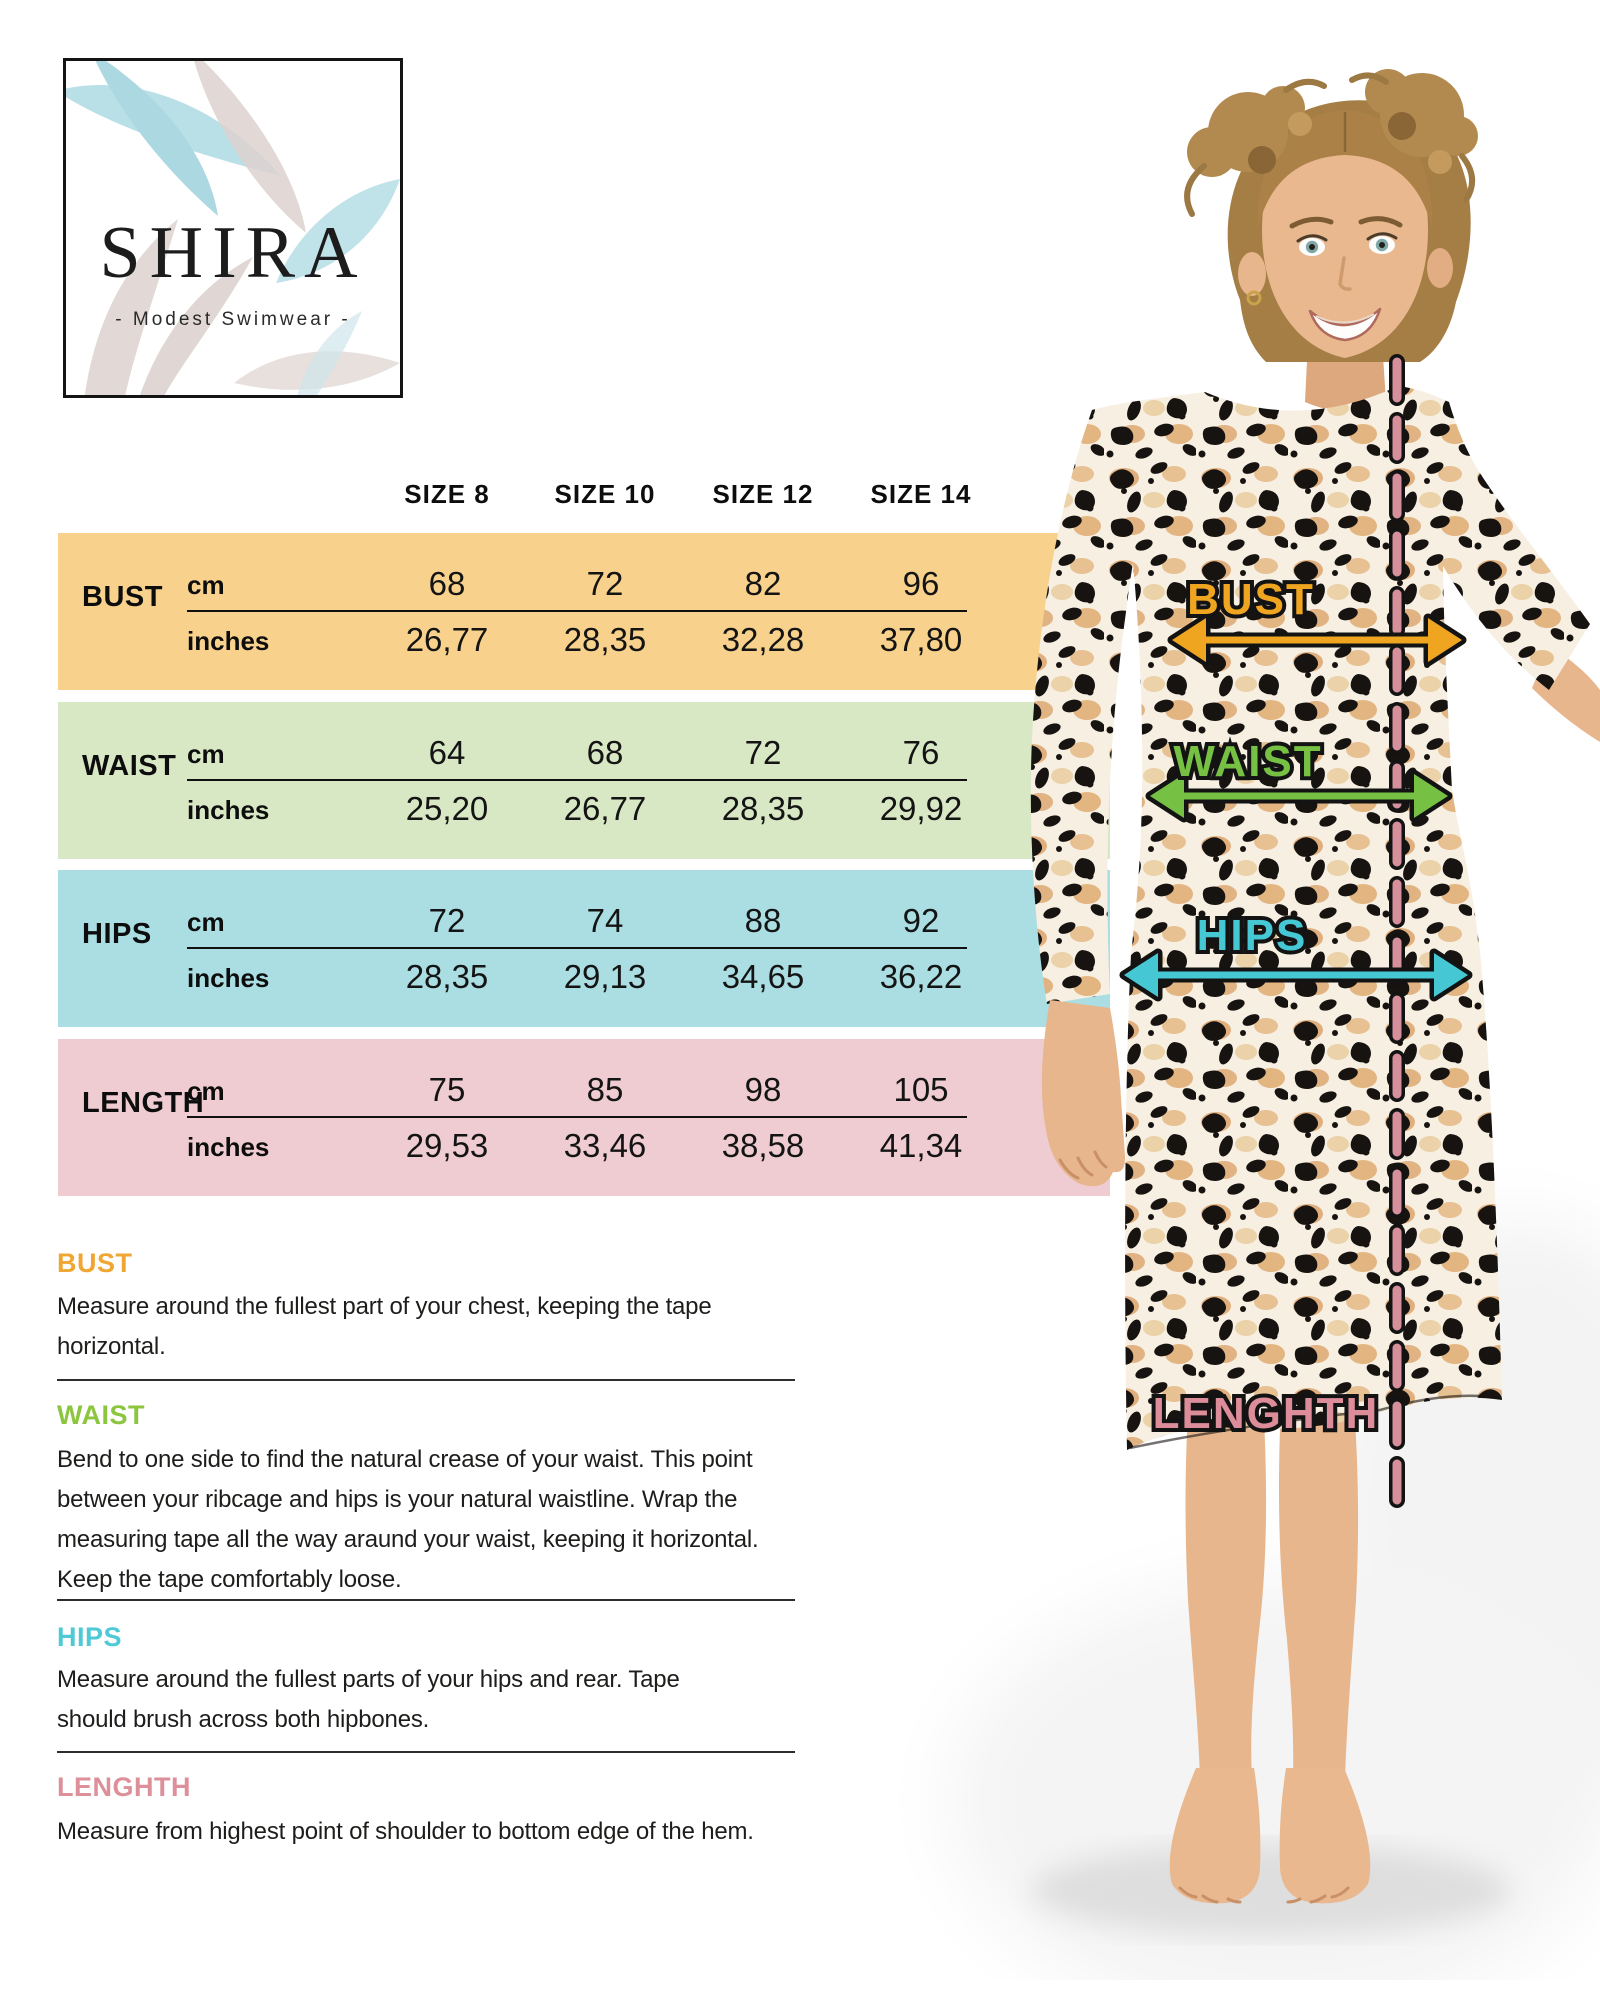 The height and width of the screenshot is (2000, 1600). I want to click on cell-value: 36,22, so click(921, 976).